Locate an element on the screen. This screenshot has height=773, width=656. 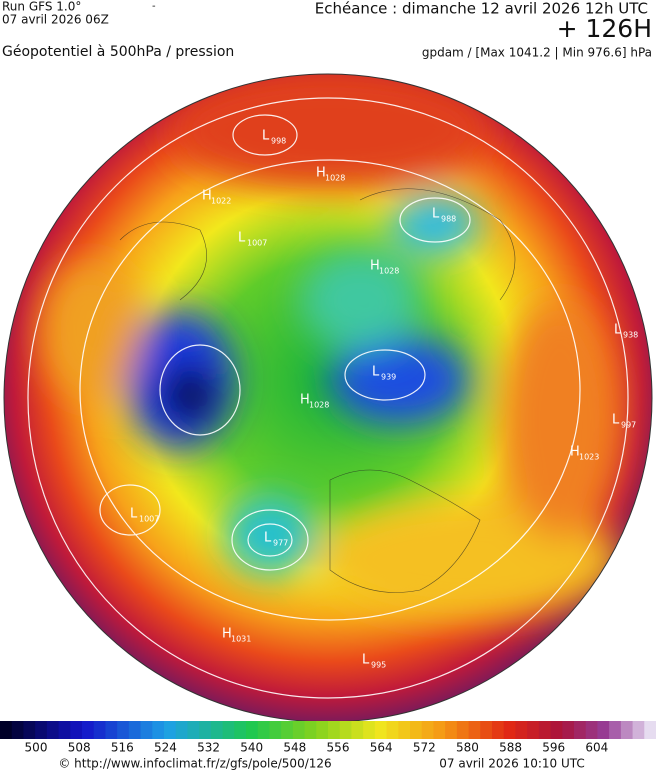
center-value: 977 is located at coordinates (280, 543).